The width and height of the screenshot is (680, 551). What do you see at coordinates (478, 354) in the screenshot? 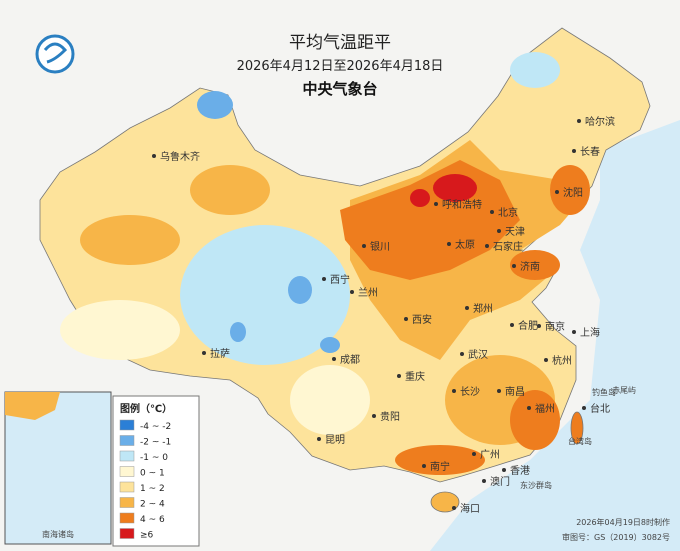
I see `city-label: 武汉` at bounding box center [478, 354].